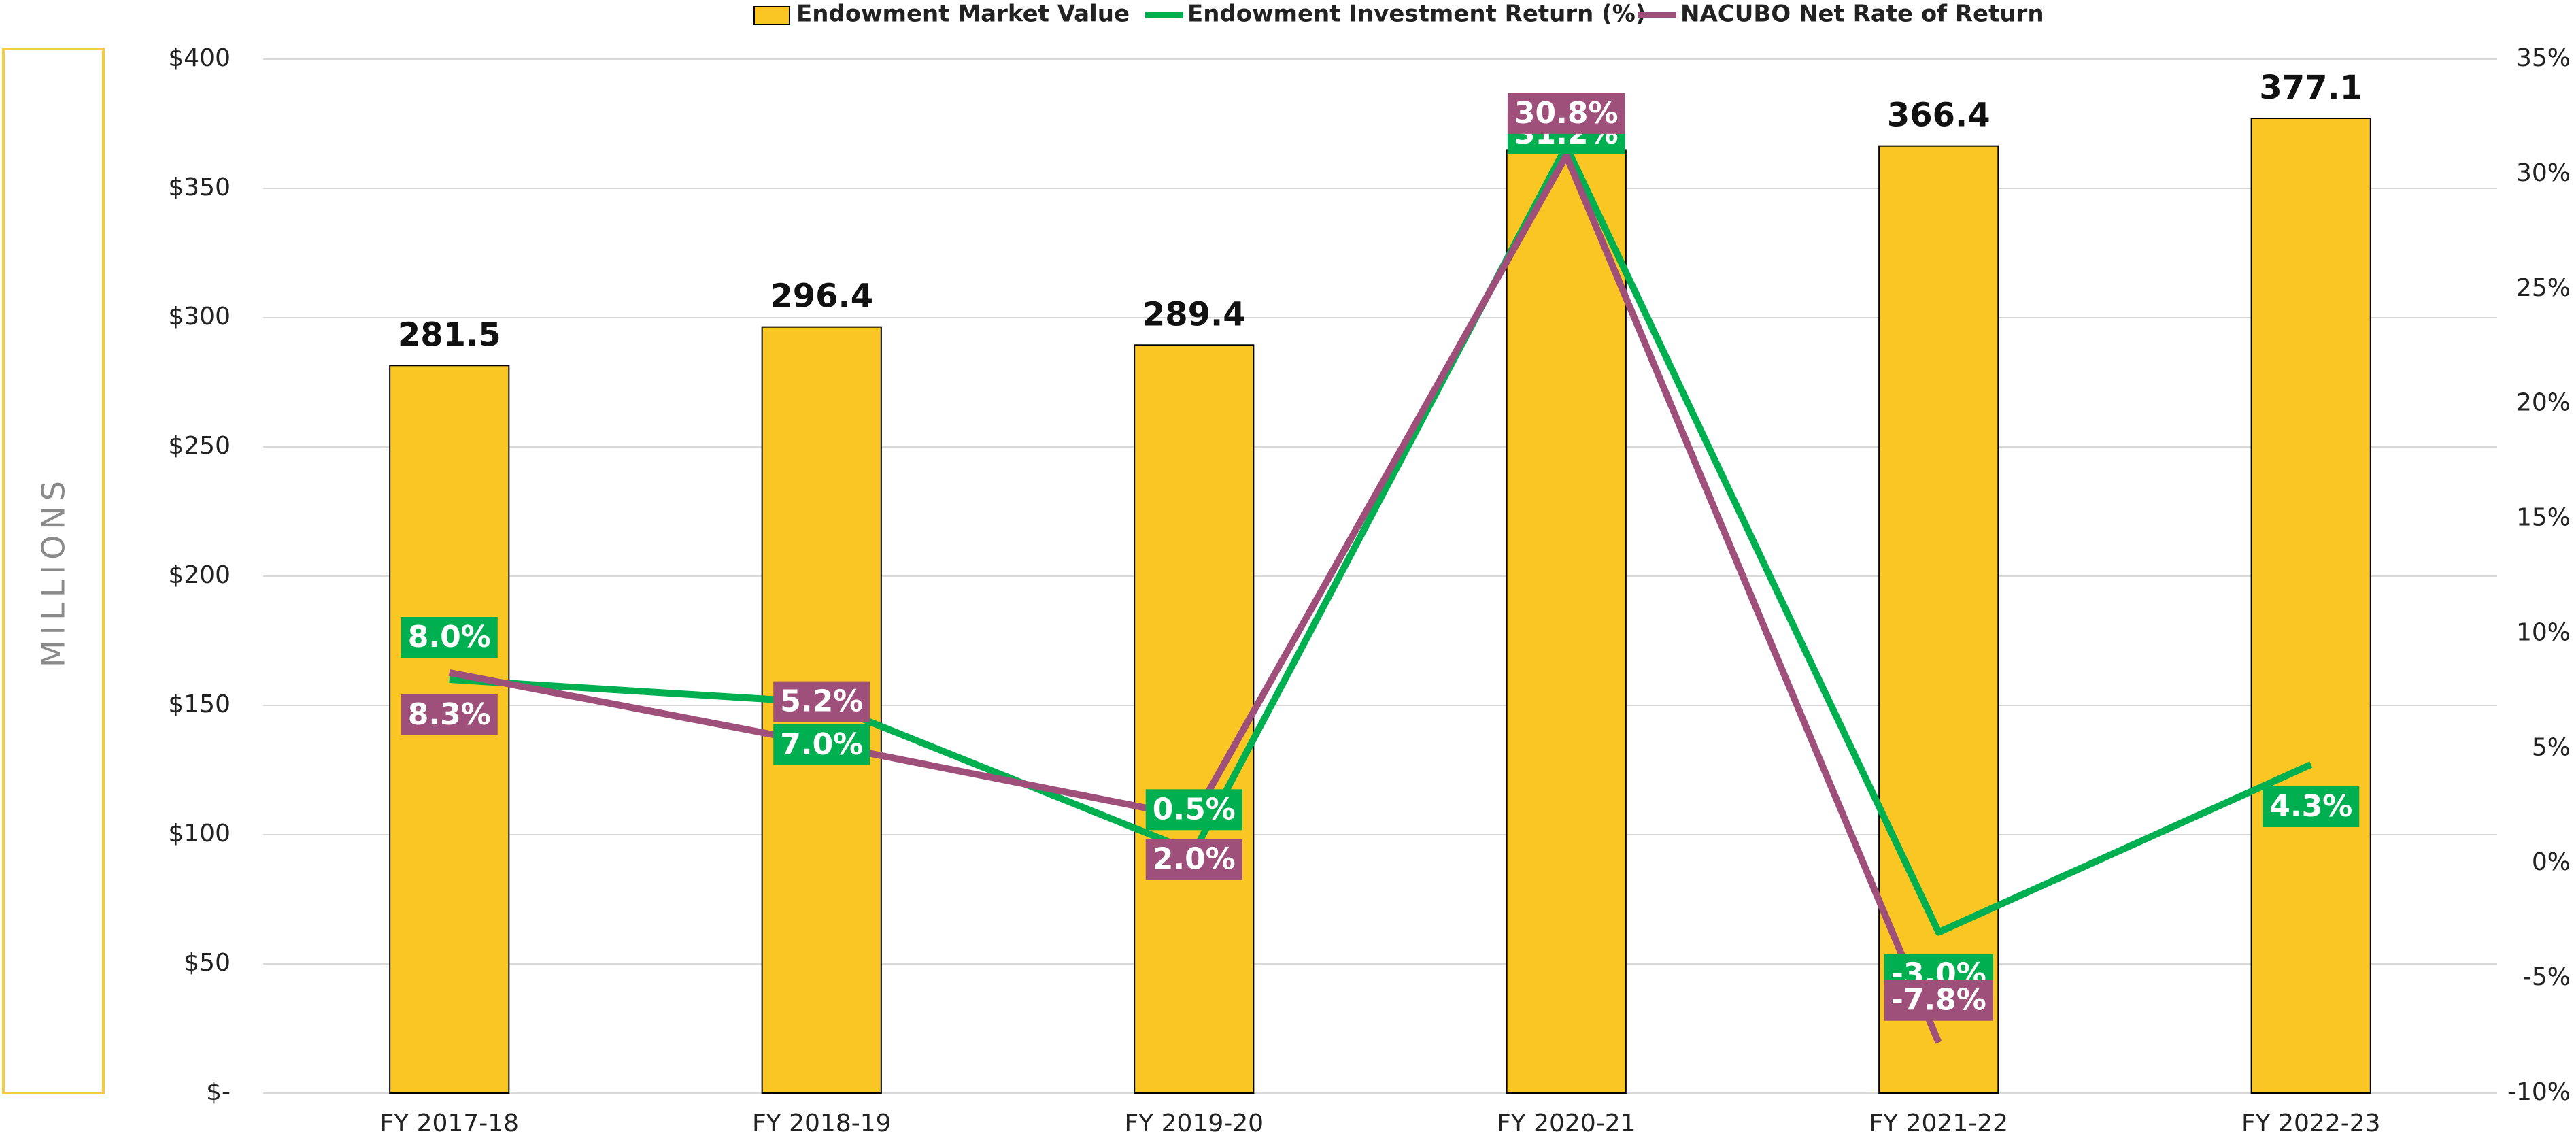  I want to click on y-label-box, so click(53, 571).